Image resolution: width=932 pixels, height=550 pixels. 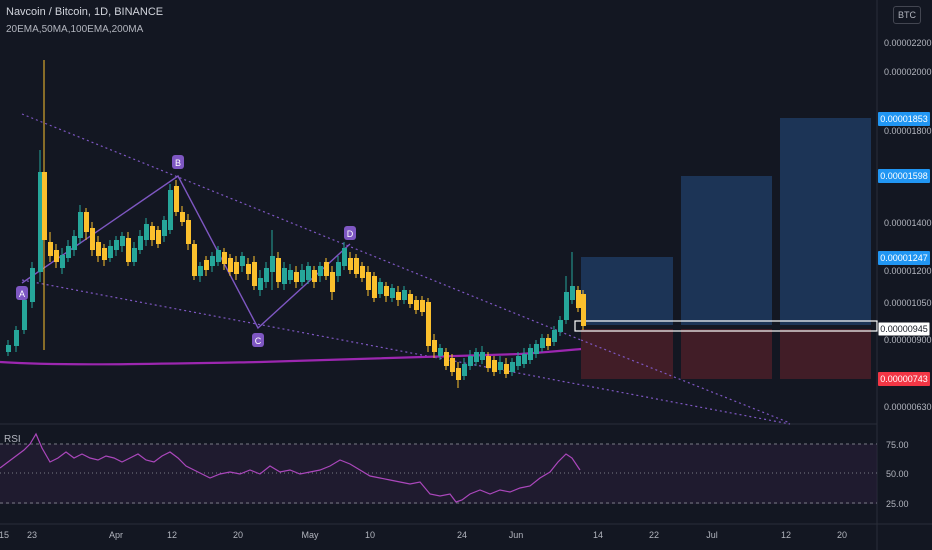 What do you see at coordinates (908, 340) in the screenshot?
I see `price-tick: 0.00000900` at bounding box center [908, 340].